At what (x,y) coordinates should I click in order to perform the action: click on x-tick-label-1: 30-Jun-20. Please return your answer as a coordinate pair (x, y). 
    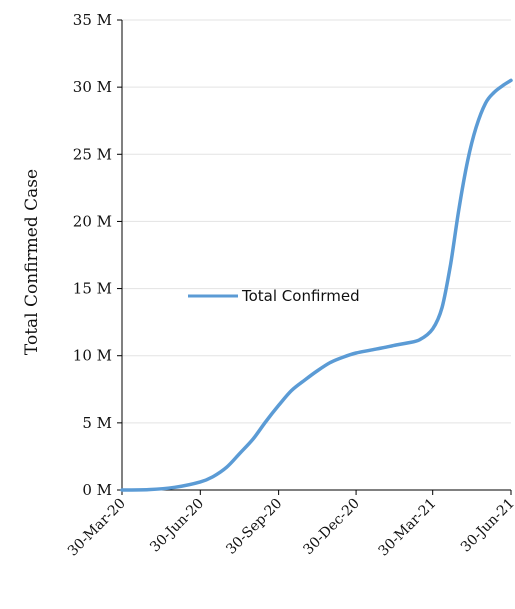
    Looking at the image, I should click on (177, 526).